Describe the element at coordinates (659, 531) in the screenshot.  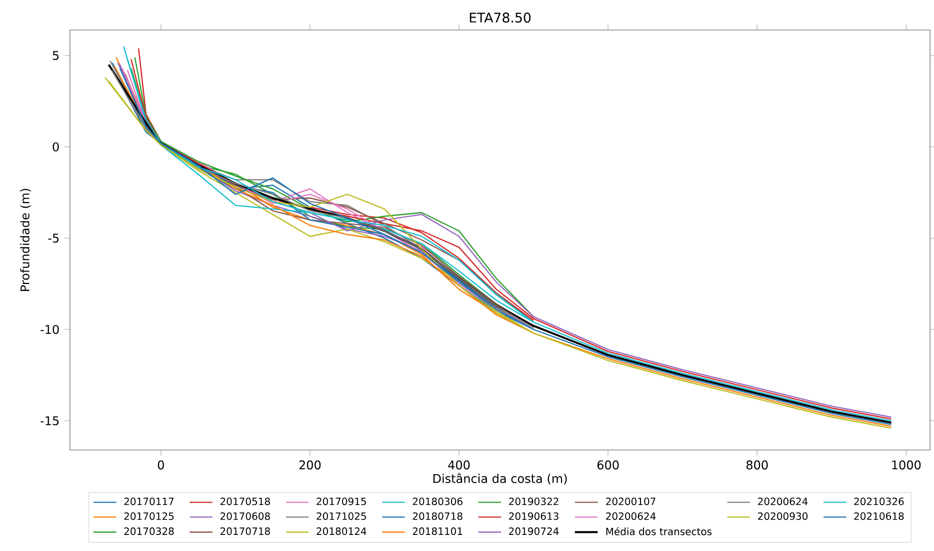
I see `legend-label: Média dos transectos` at that location.